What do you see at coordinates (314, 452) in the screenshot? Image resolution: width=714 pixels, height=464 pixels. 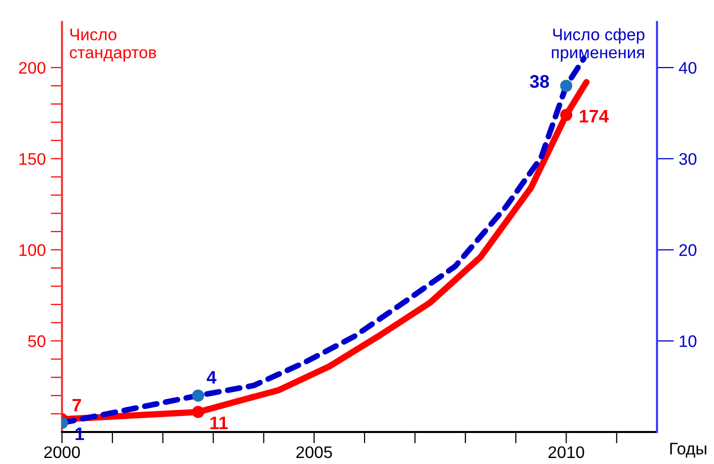 I see `x-tick-label: 2005` at bounding box center [314, 452].